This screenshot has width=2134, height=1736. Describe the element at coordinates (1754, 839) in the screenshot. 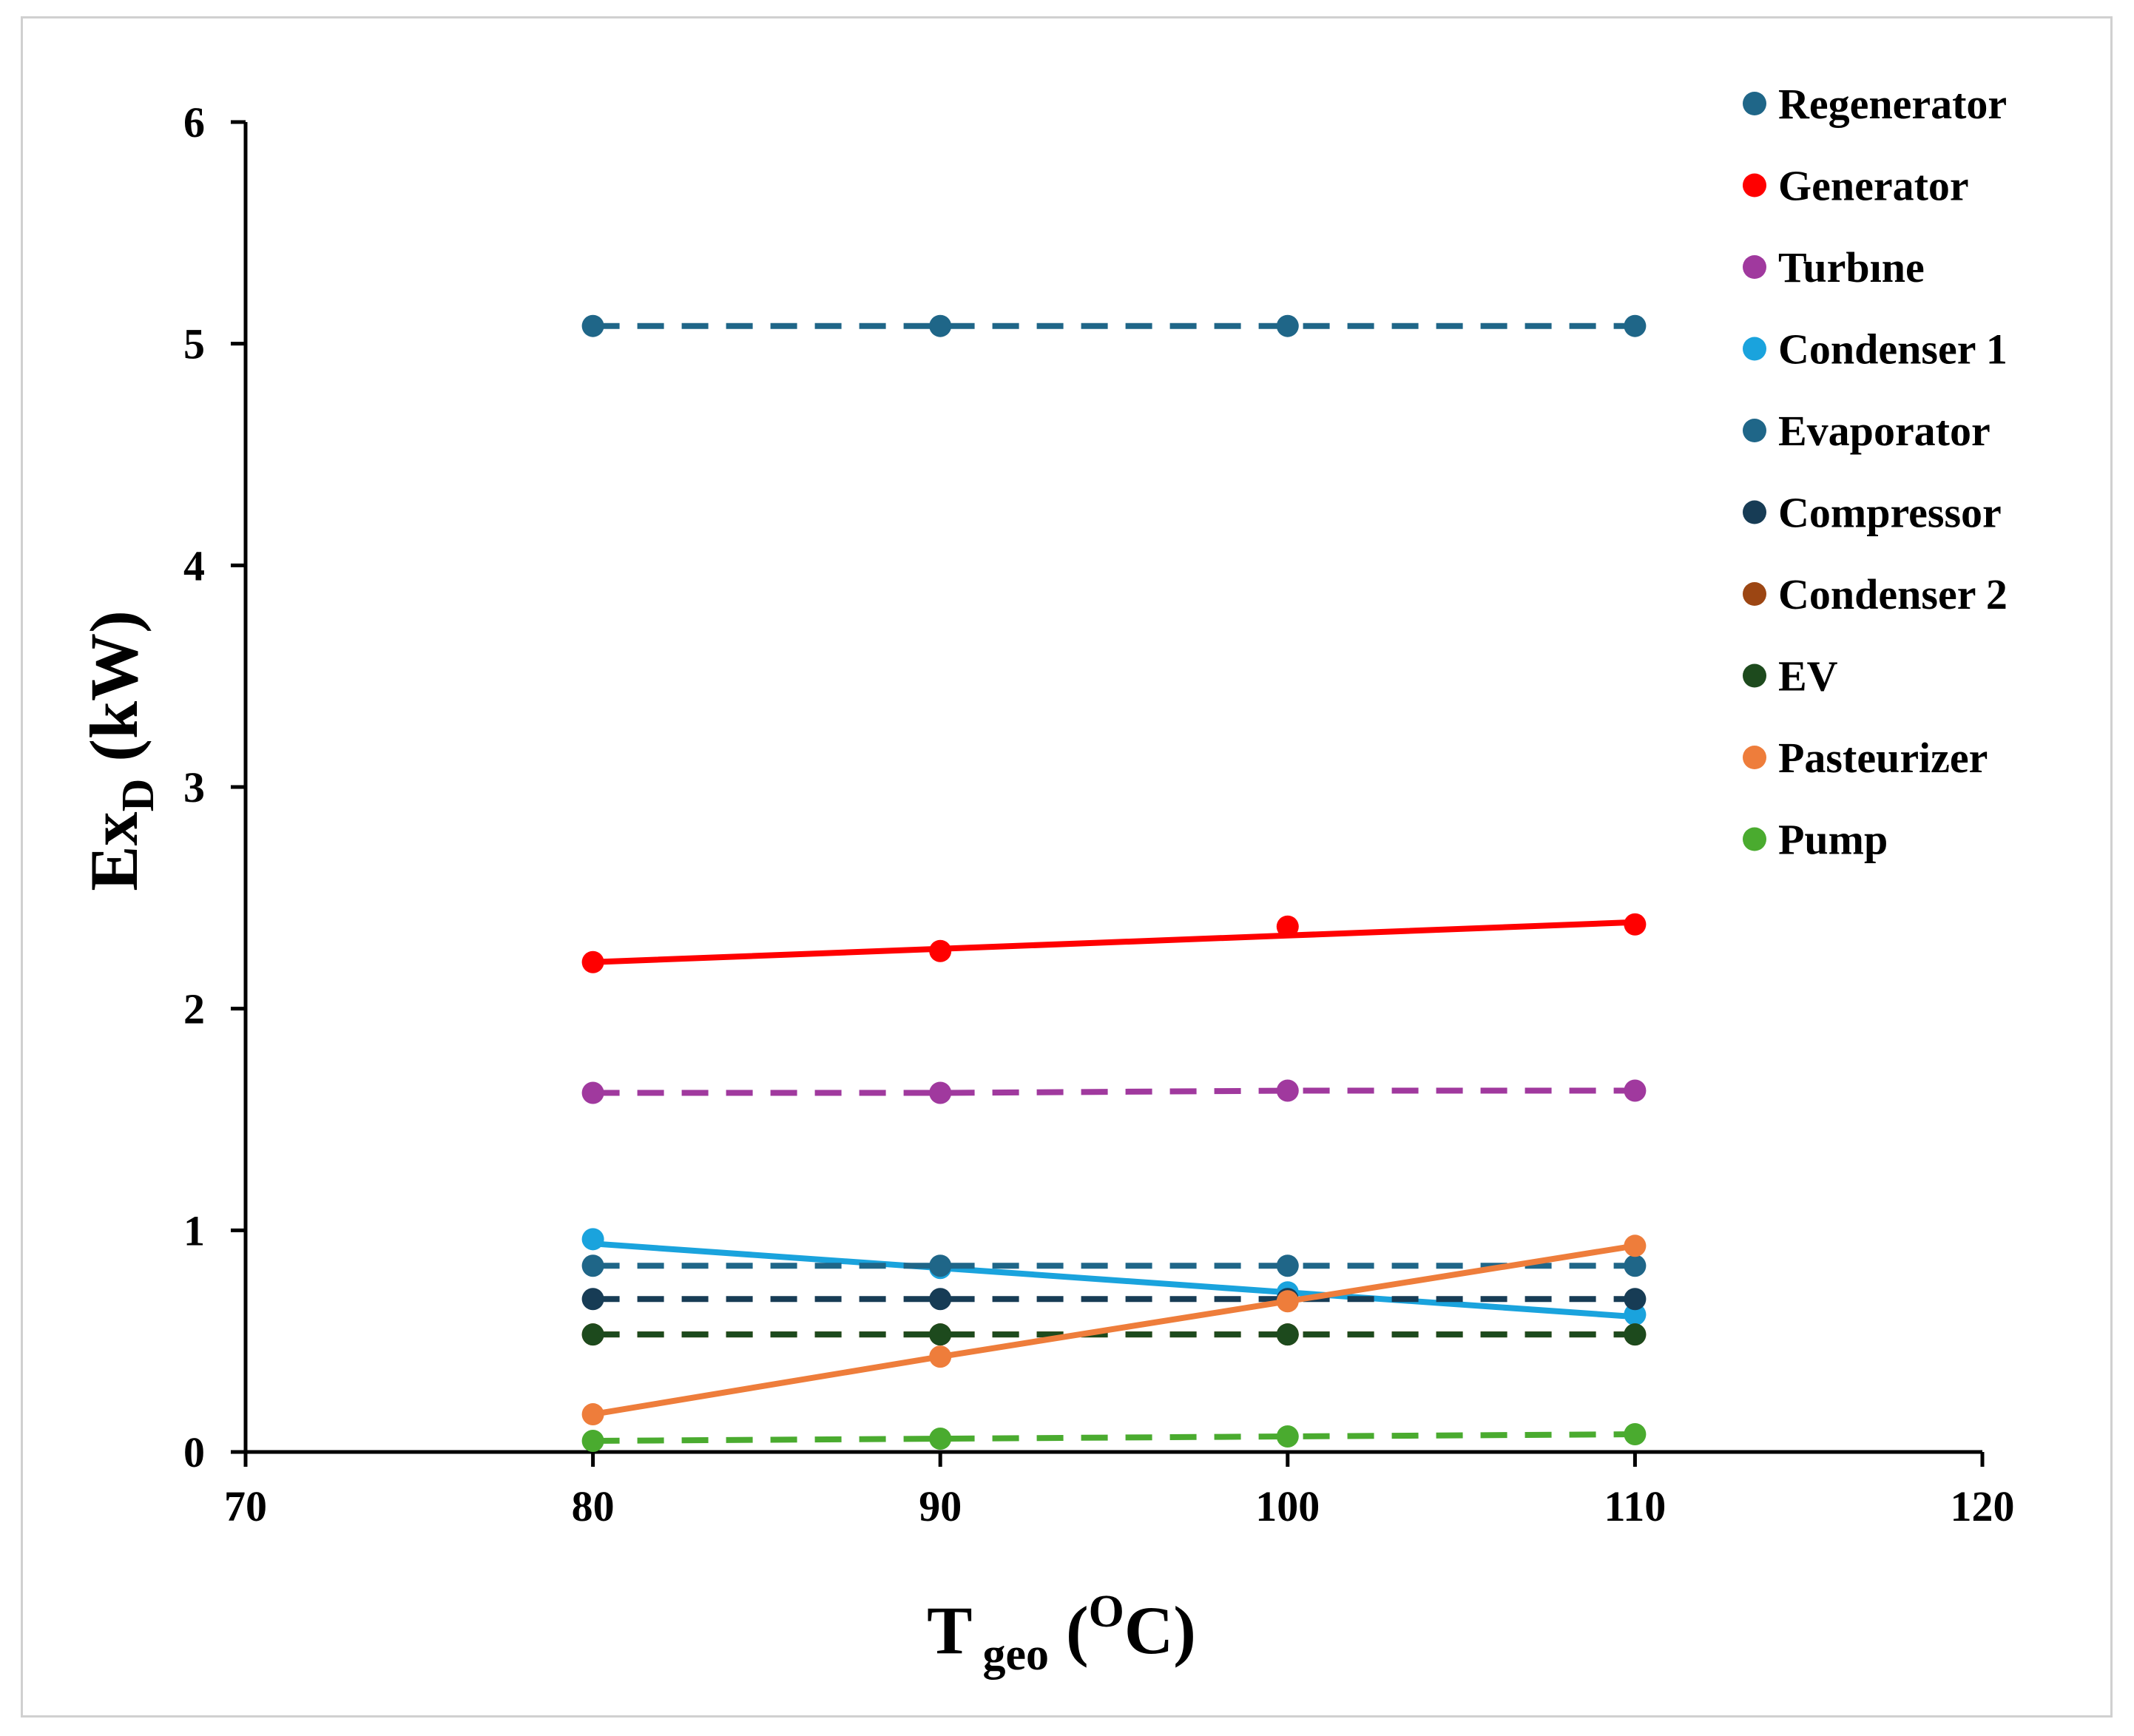

I see `legend-marker-pump` at that location.